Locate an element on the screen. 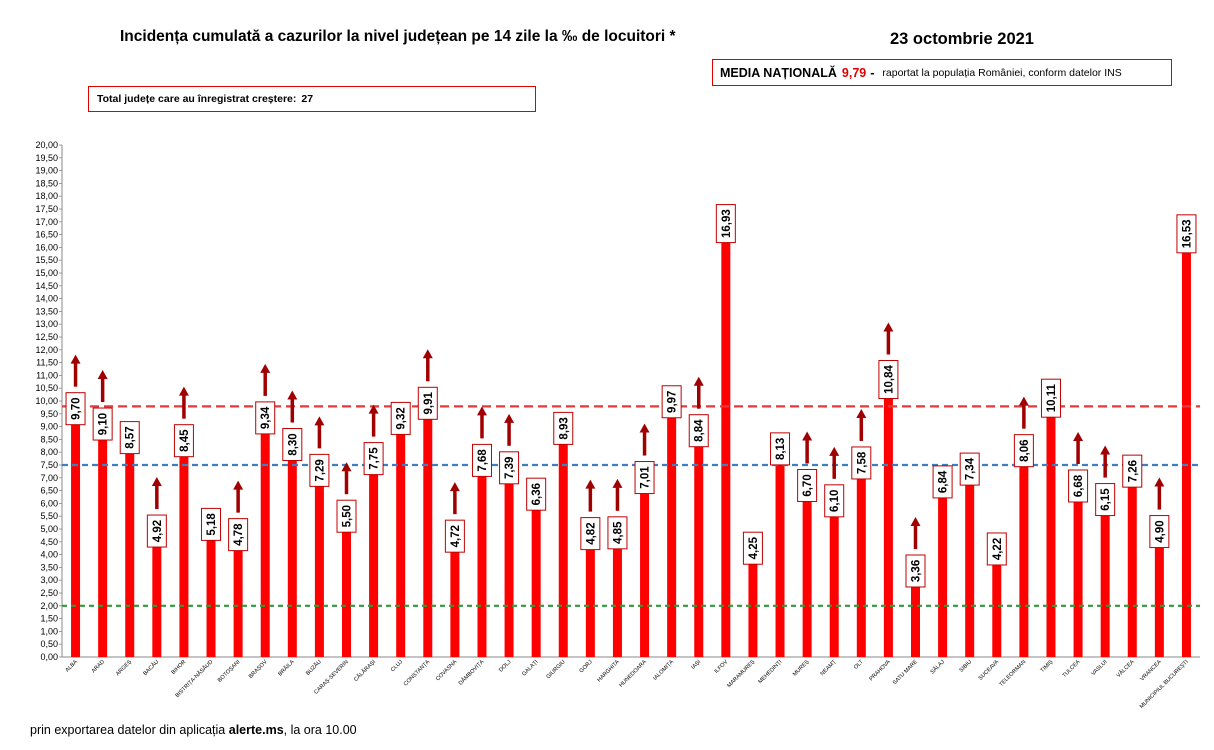 This screenshot has width=1214, height=750. category-label: BRAȘOV is located at coordinates (258, 669).